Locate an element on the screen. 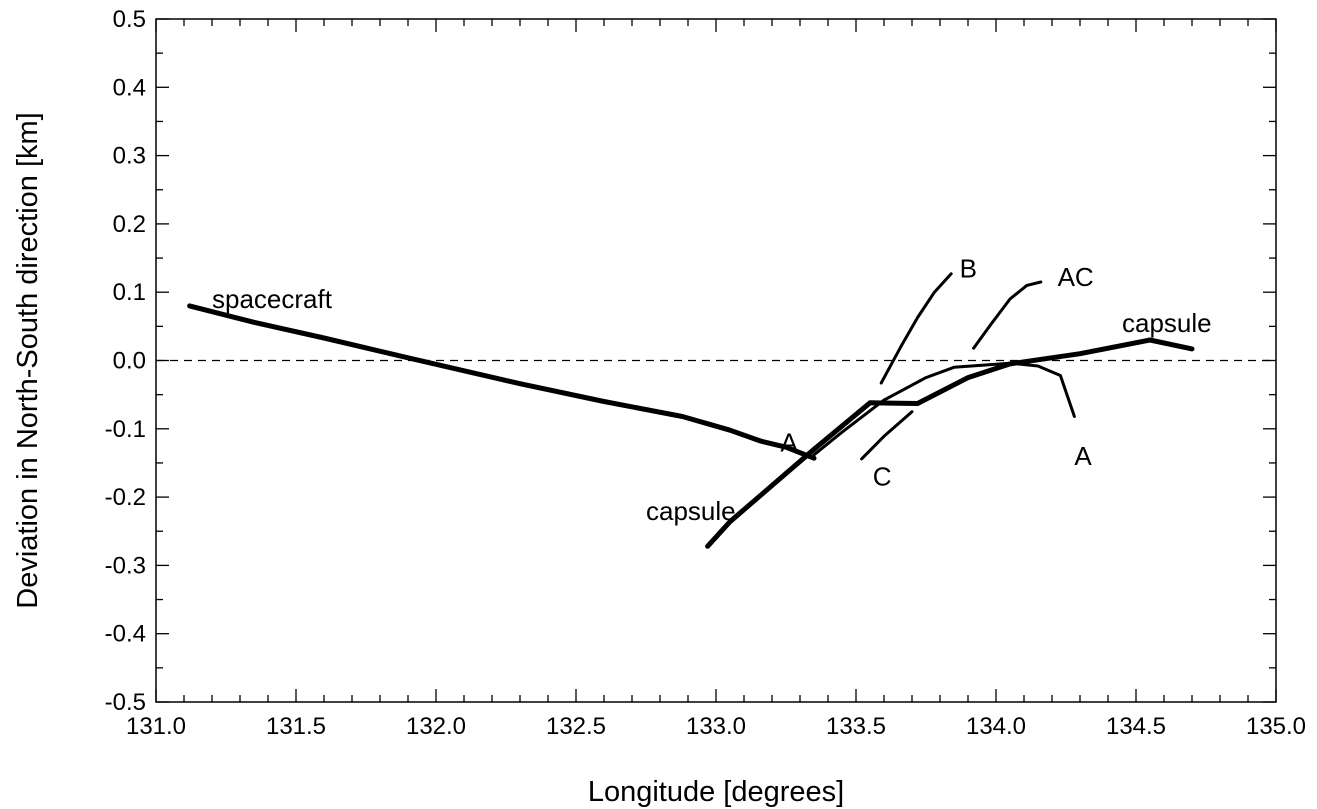 The image size is (1317, 809). y-tick-label: 0.1 is located at coordinates (129, 292).